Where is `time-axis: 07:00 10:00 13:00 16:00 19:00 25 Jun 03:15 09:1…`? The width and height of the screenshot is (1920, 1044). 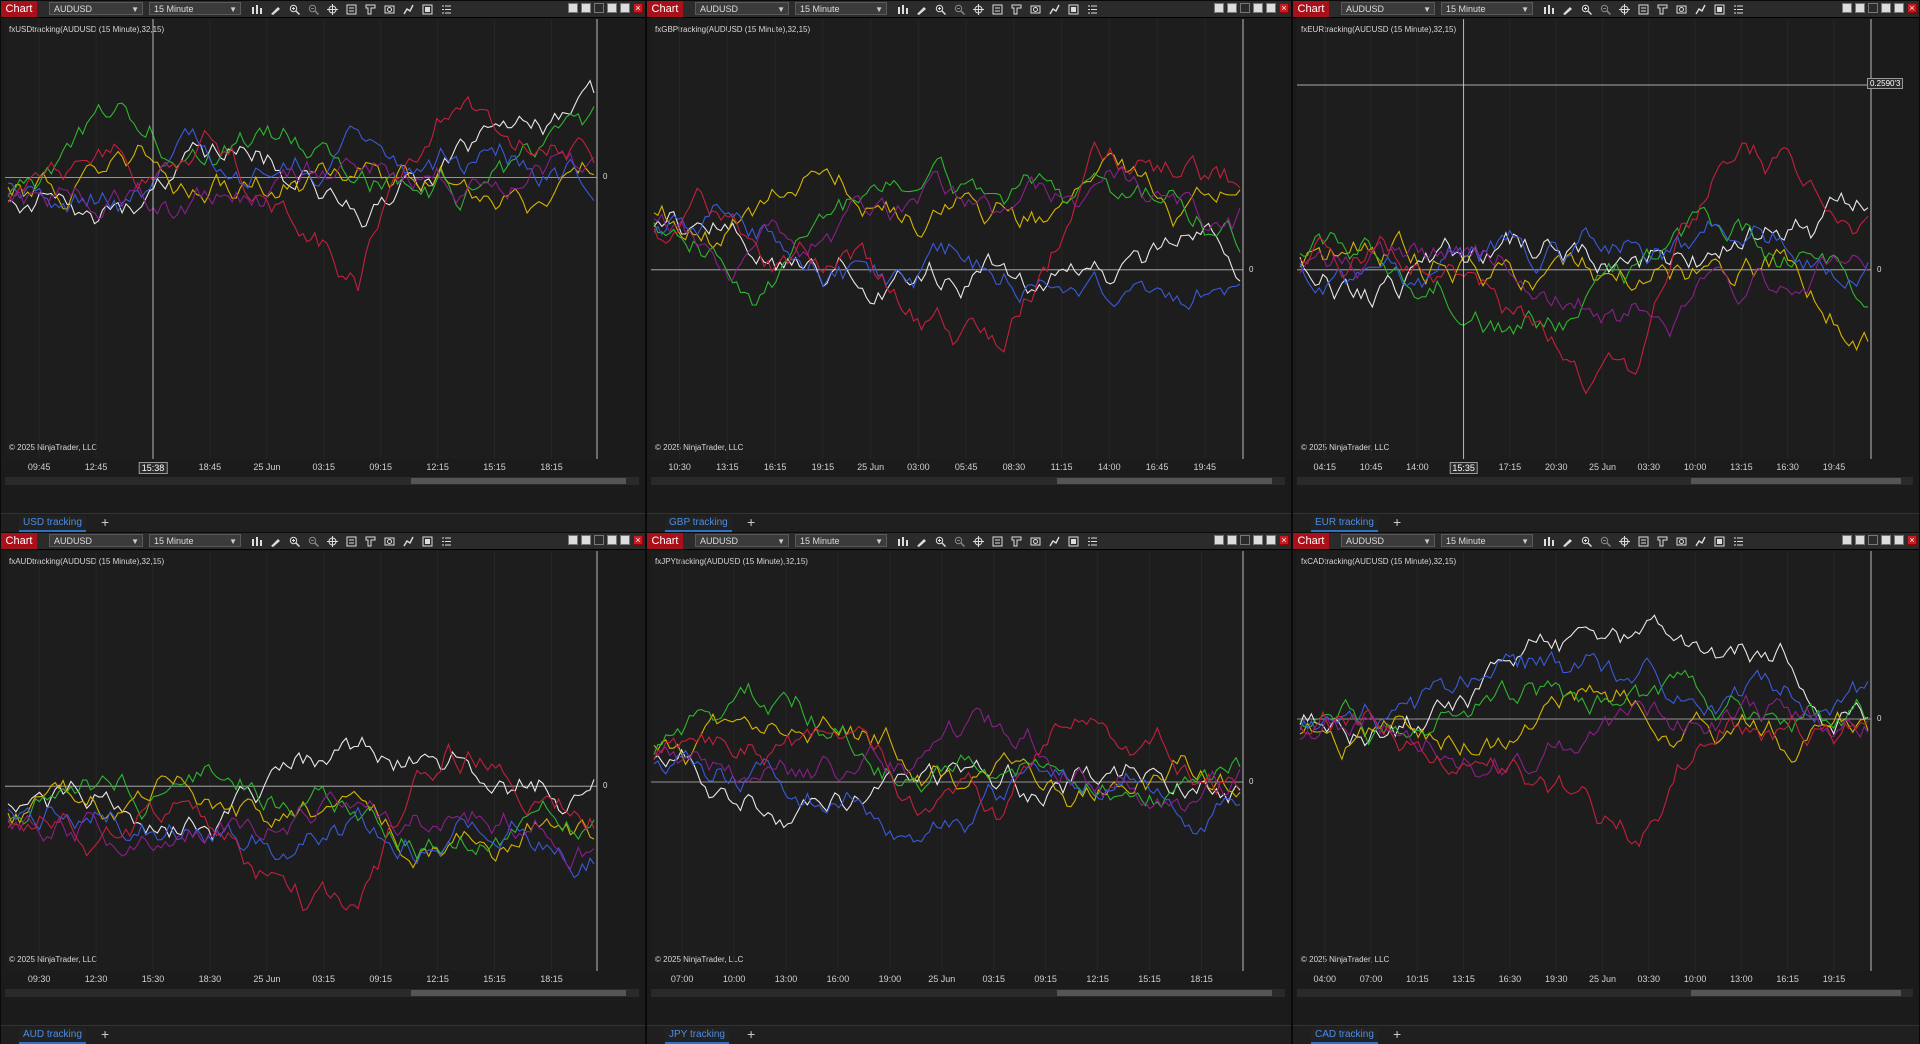
time-axis: 07:00 10:00 13:00 16:00 19:00 25 Jun 03:15 09:1… is located at coordinates (947, 980).